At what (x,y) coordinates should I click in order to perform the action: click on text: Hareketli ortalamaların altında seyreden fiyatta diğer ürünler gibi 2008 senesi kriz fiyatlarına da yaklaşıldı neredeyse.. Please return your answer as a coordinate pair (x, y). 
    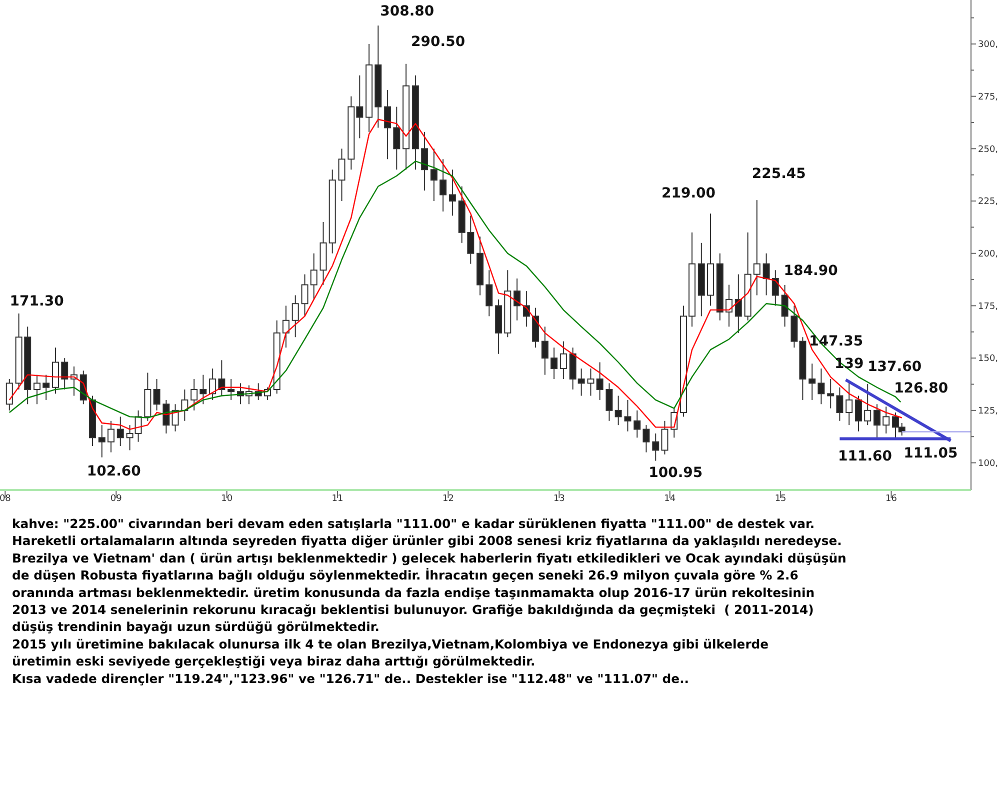
    Looking at the image, I should click on (427, 540).